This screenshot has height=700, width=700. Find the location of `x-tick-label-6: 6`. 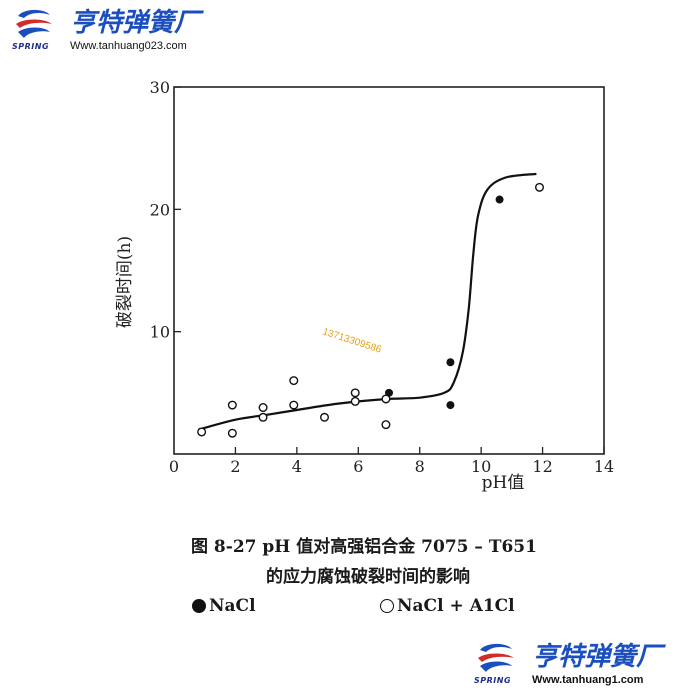

x-tick-label-6: 6 is located at coordinates (358, 466).